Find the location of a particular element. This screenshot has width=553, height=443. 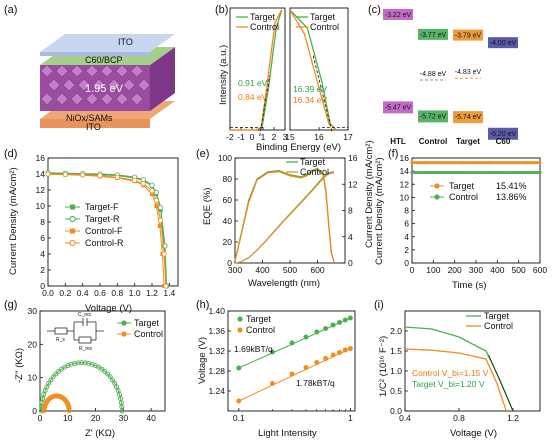

voc-ylabel: Voltage (V) is located at coordinates (202, 360).